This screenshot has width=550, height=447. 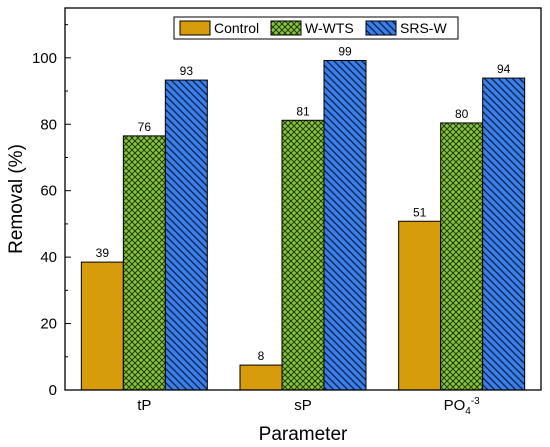 I want to click on bar-value-label: 80, so click(x=462, y=114).